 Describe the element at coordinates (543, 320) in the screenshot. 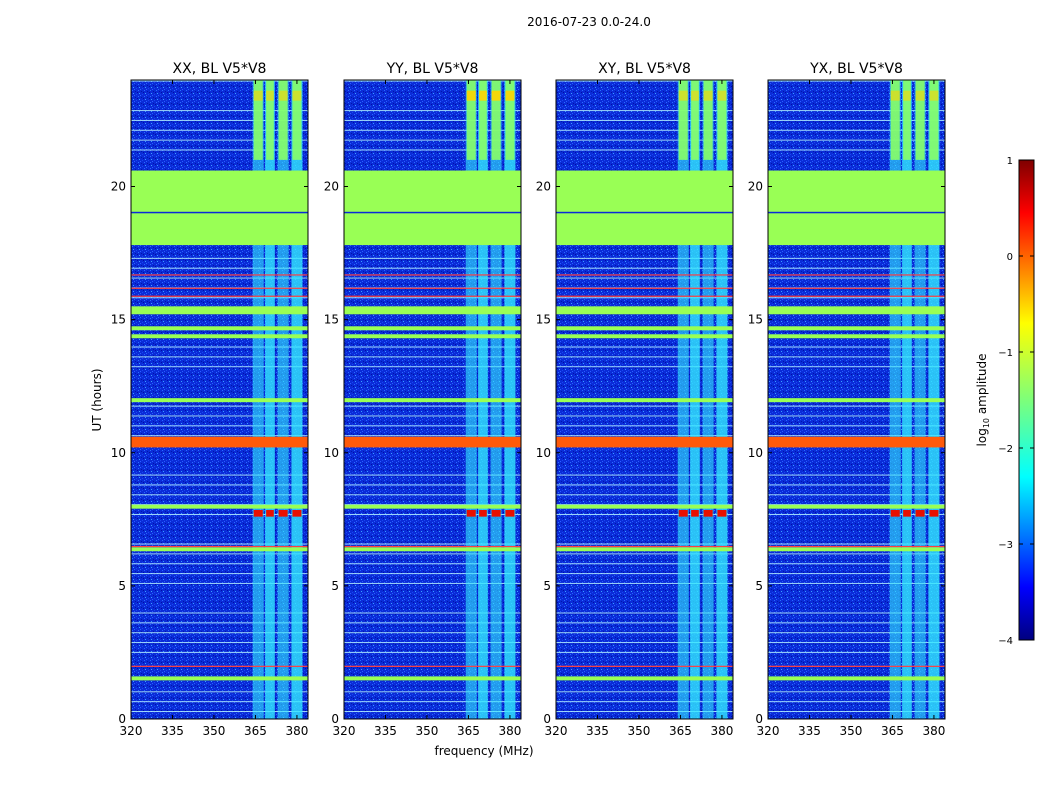

I see `y-tick-label: 15` at that location.